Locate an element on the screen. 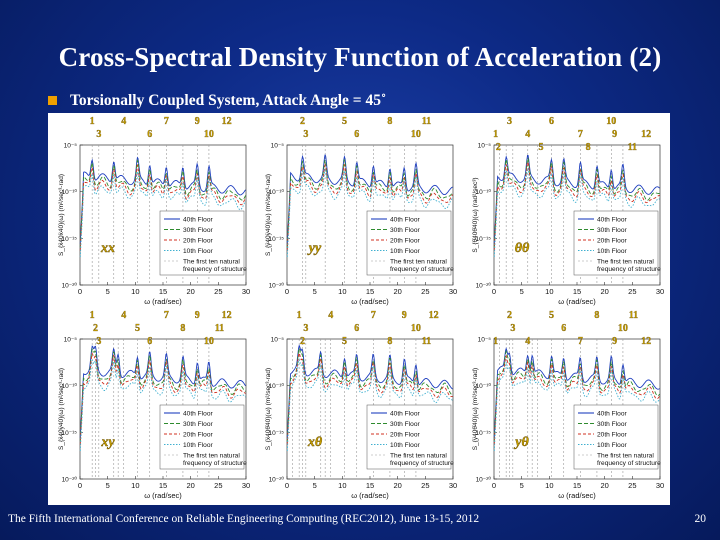  panel-label: yθ is located at coordinates (521, 442).